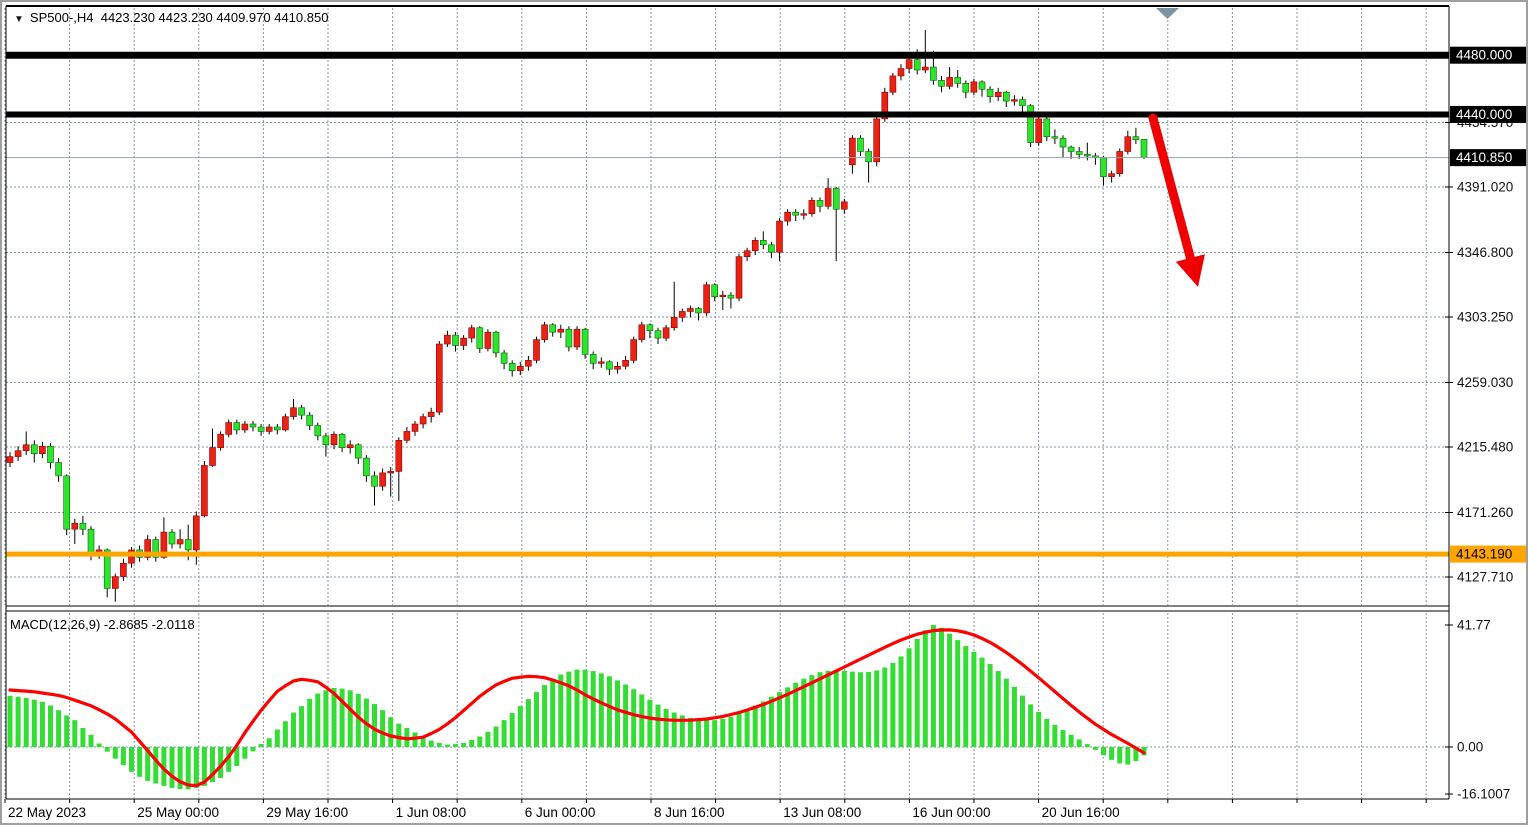 The height and width of the screenshot is (825, 1528). I want to click on arrow-shaft, so click(1171, 188).